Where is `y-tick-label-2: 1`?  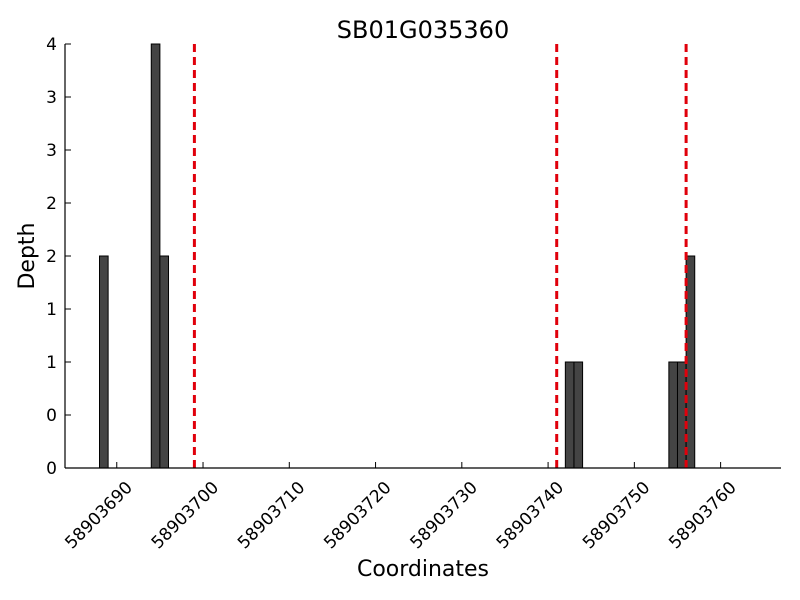 y-tick-label-2: 1 is located at coordinates (51, 363).